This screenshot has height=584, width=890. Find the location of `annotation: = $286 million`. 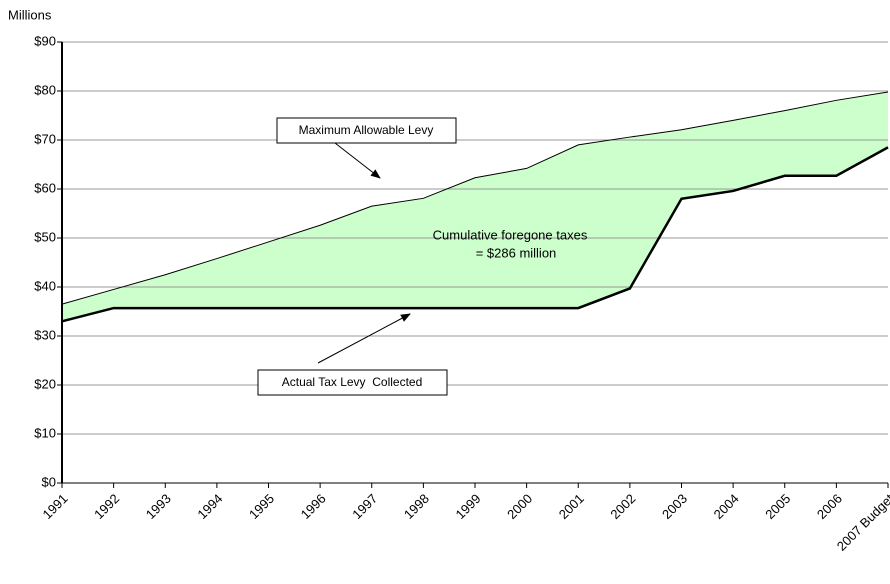

annotation: = $286 million is located at coordinates (516, 252).